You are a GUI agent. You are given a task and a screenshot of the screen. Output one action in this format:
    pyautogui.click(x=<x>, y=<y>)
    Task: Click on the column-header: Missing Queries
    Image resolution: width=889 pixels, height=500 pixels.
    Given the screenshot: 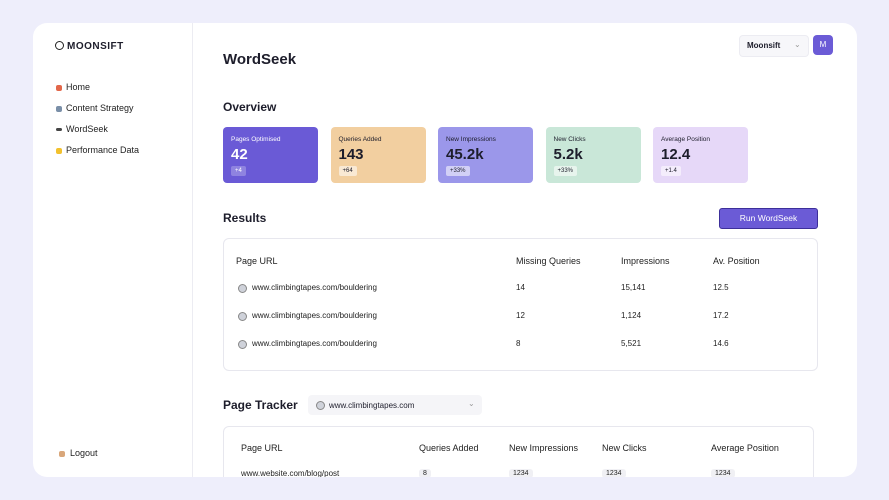 What is the action you would take?
    pyautogui.click(x=548, y=261)
    